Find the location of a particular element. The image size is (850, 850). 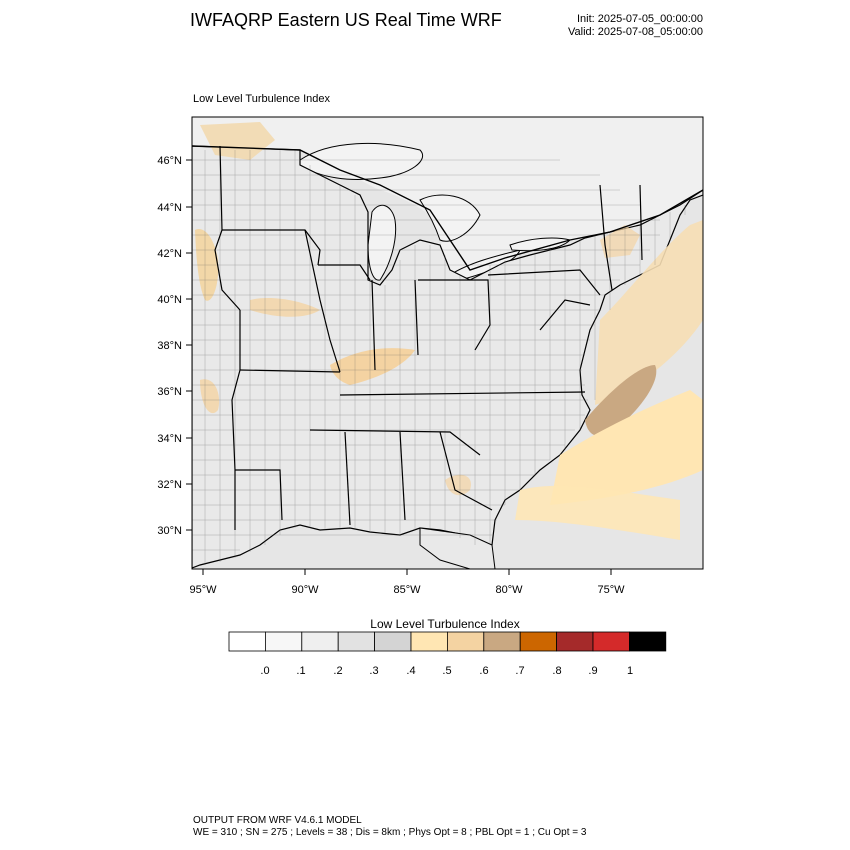

colorbar-label: .4 is located at coordinates (410, 671).